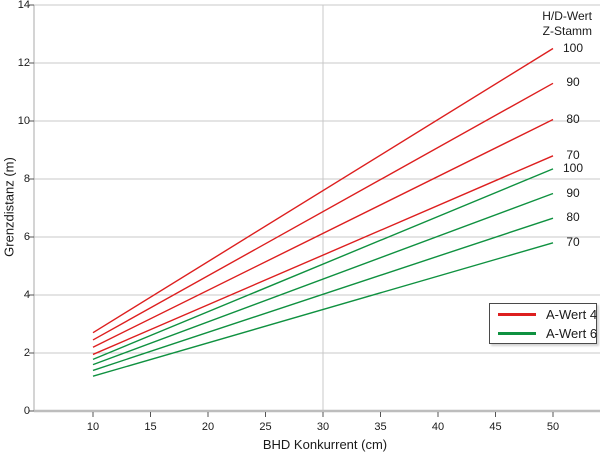 Image resolution: width=600 pixels, height=455 pixels. Describe the element at coordinates (572, 333) in the screenshot. I see `legend-label: A-Wert 6` at that location.